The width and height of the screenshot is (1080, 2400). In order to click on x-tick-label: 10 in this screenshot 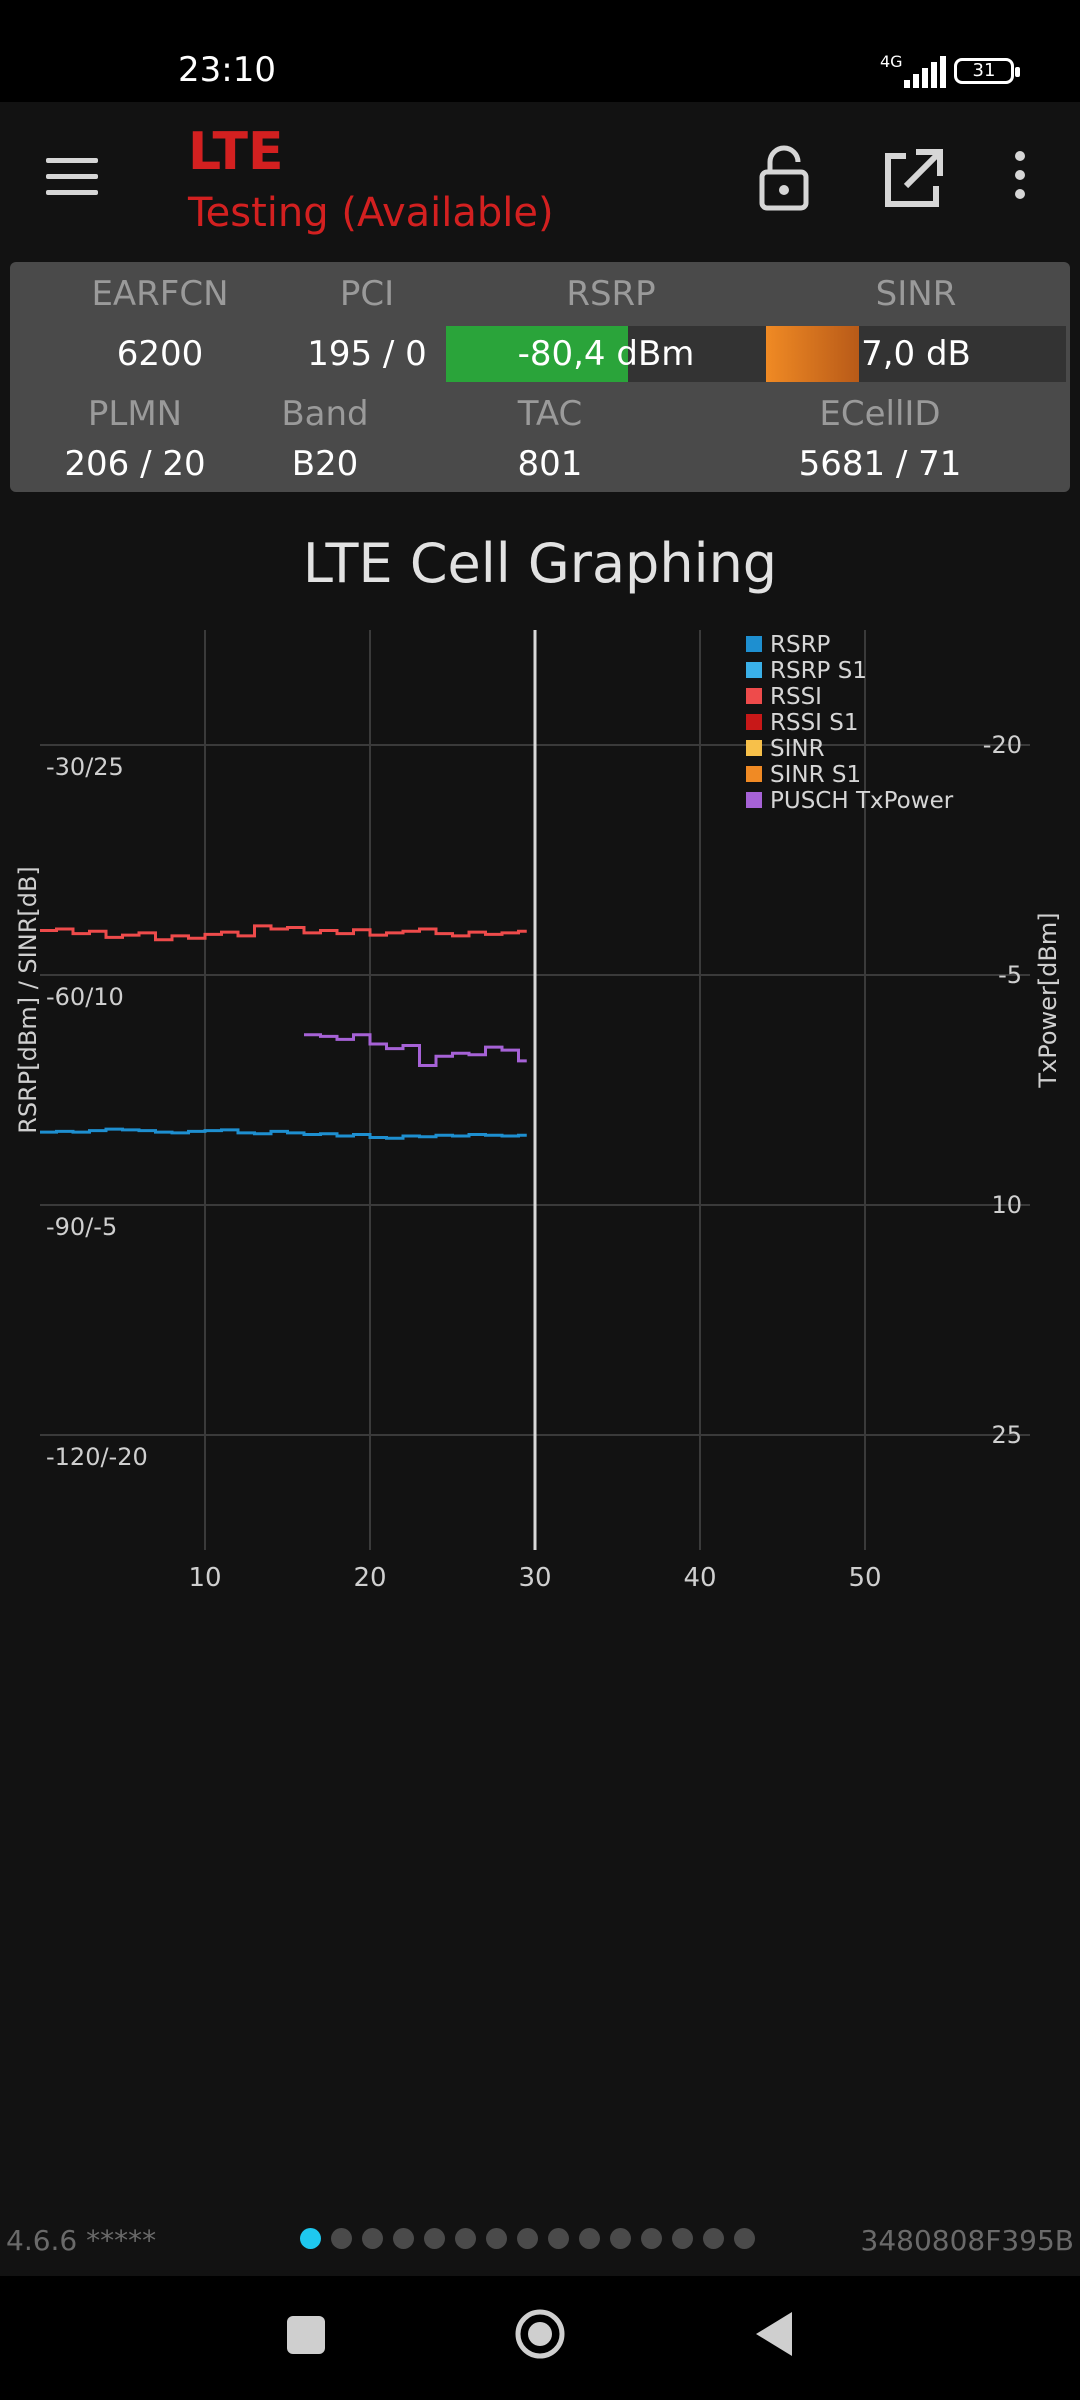, I will do `click(204, 1578)`.